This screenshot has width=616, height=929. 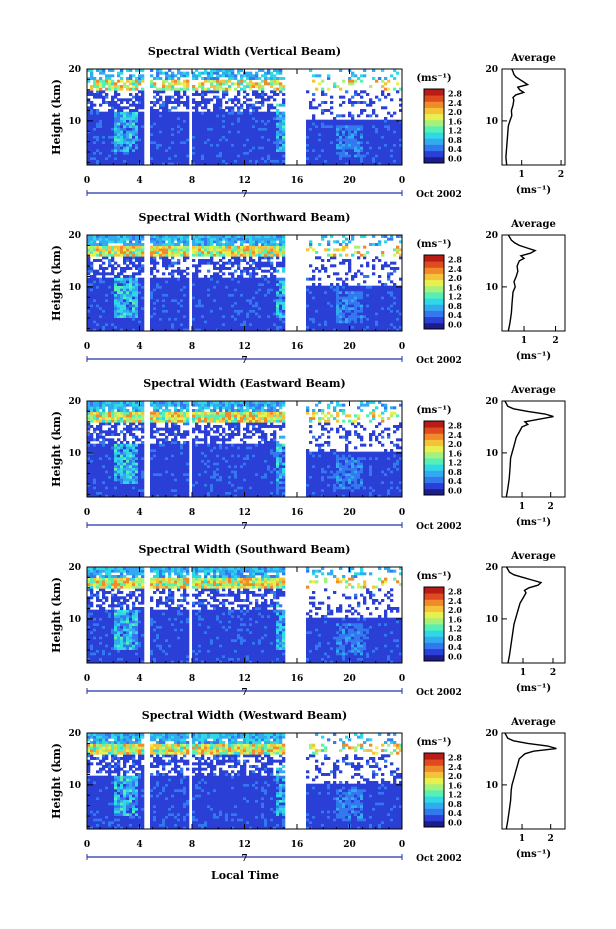 I want to click on colorbar-swatch, so click(x=434, y=160).